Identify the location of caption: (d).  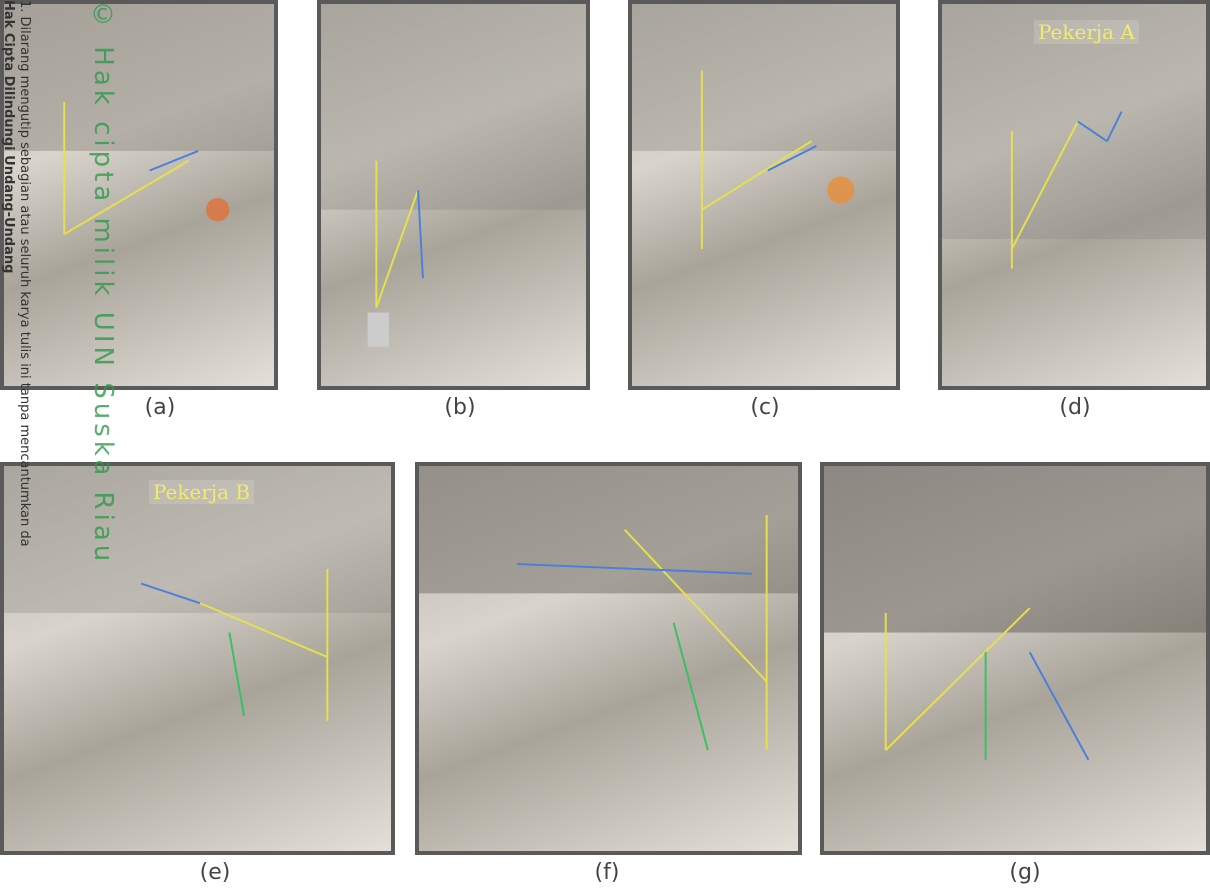
(1075, 407).